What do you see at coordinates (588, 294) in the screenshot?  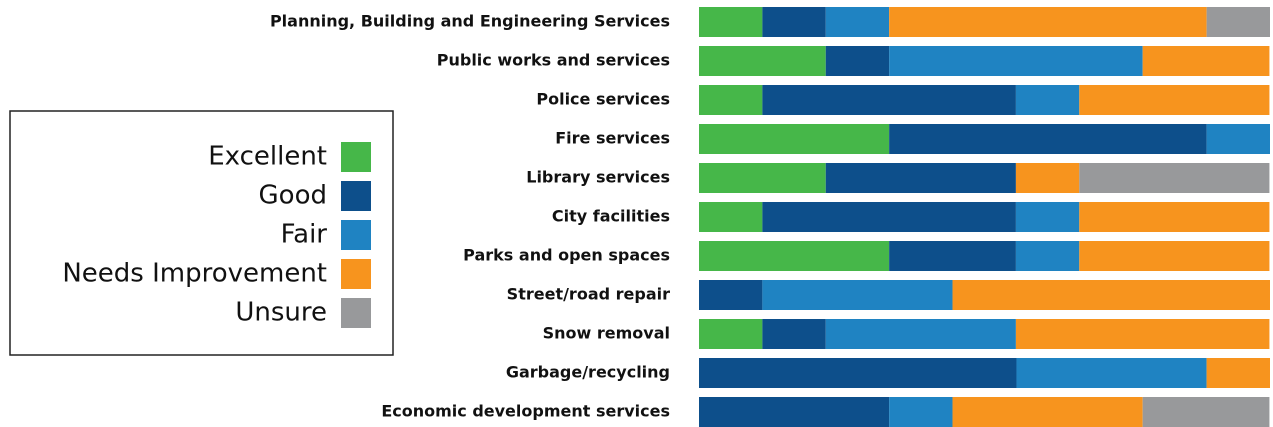 I see `category-label: Street/road repair` at bounding box center [588, 294].